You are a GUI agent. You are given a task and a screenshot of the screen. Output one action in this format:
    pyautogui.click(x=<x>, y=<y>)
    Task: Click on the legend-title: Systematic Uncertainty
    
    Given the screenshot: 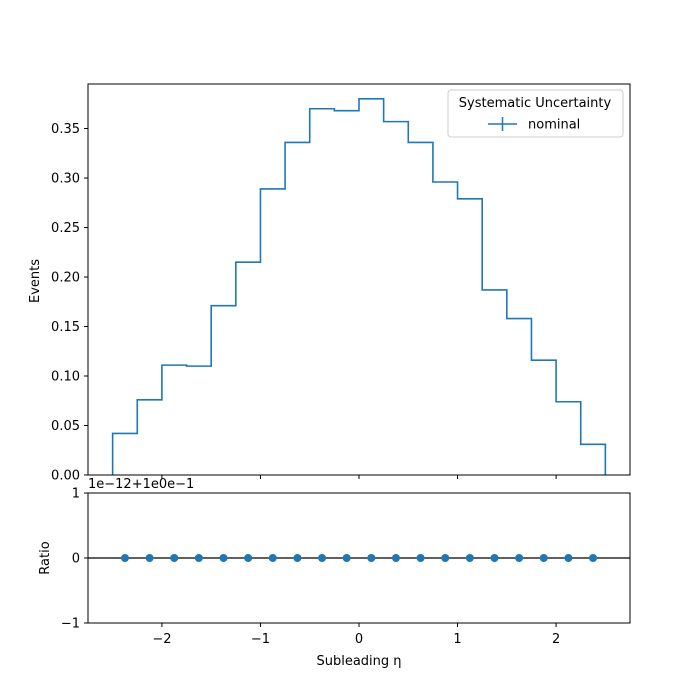 What is the action you would take?
    pyautogui.click(x=535, y=103)
    